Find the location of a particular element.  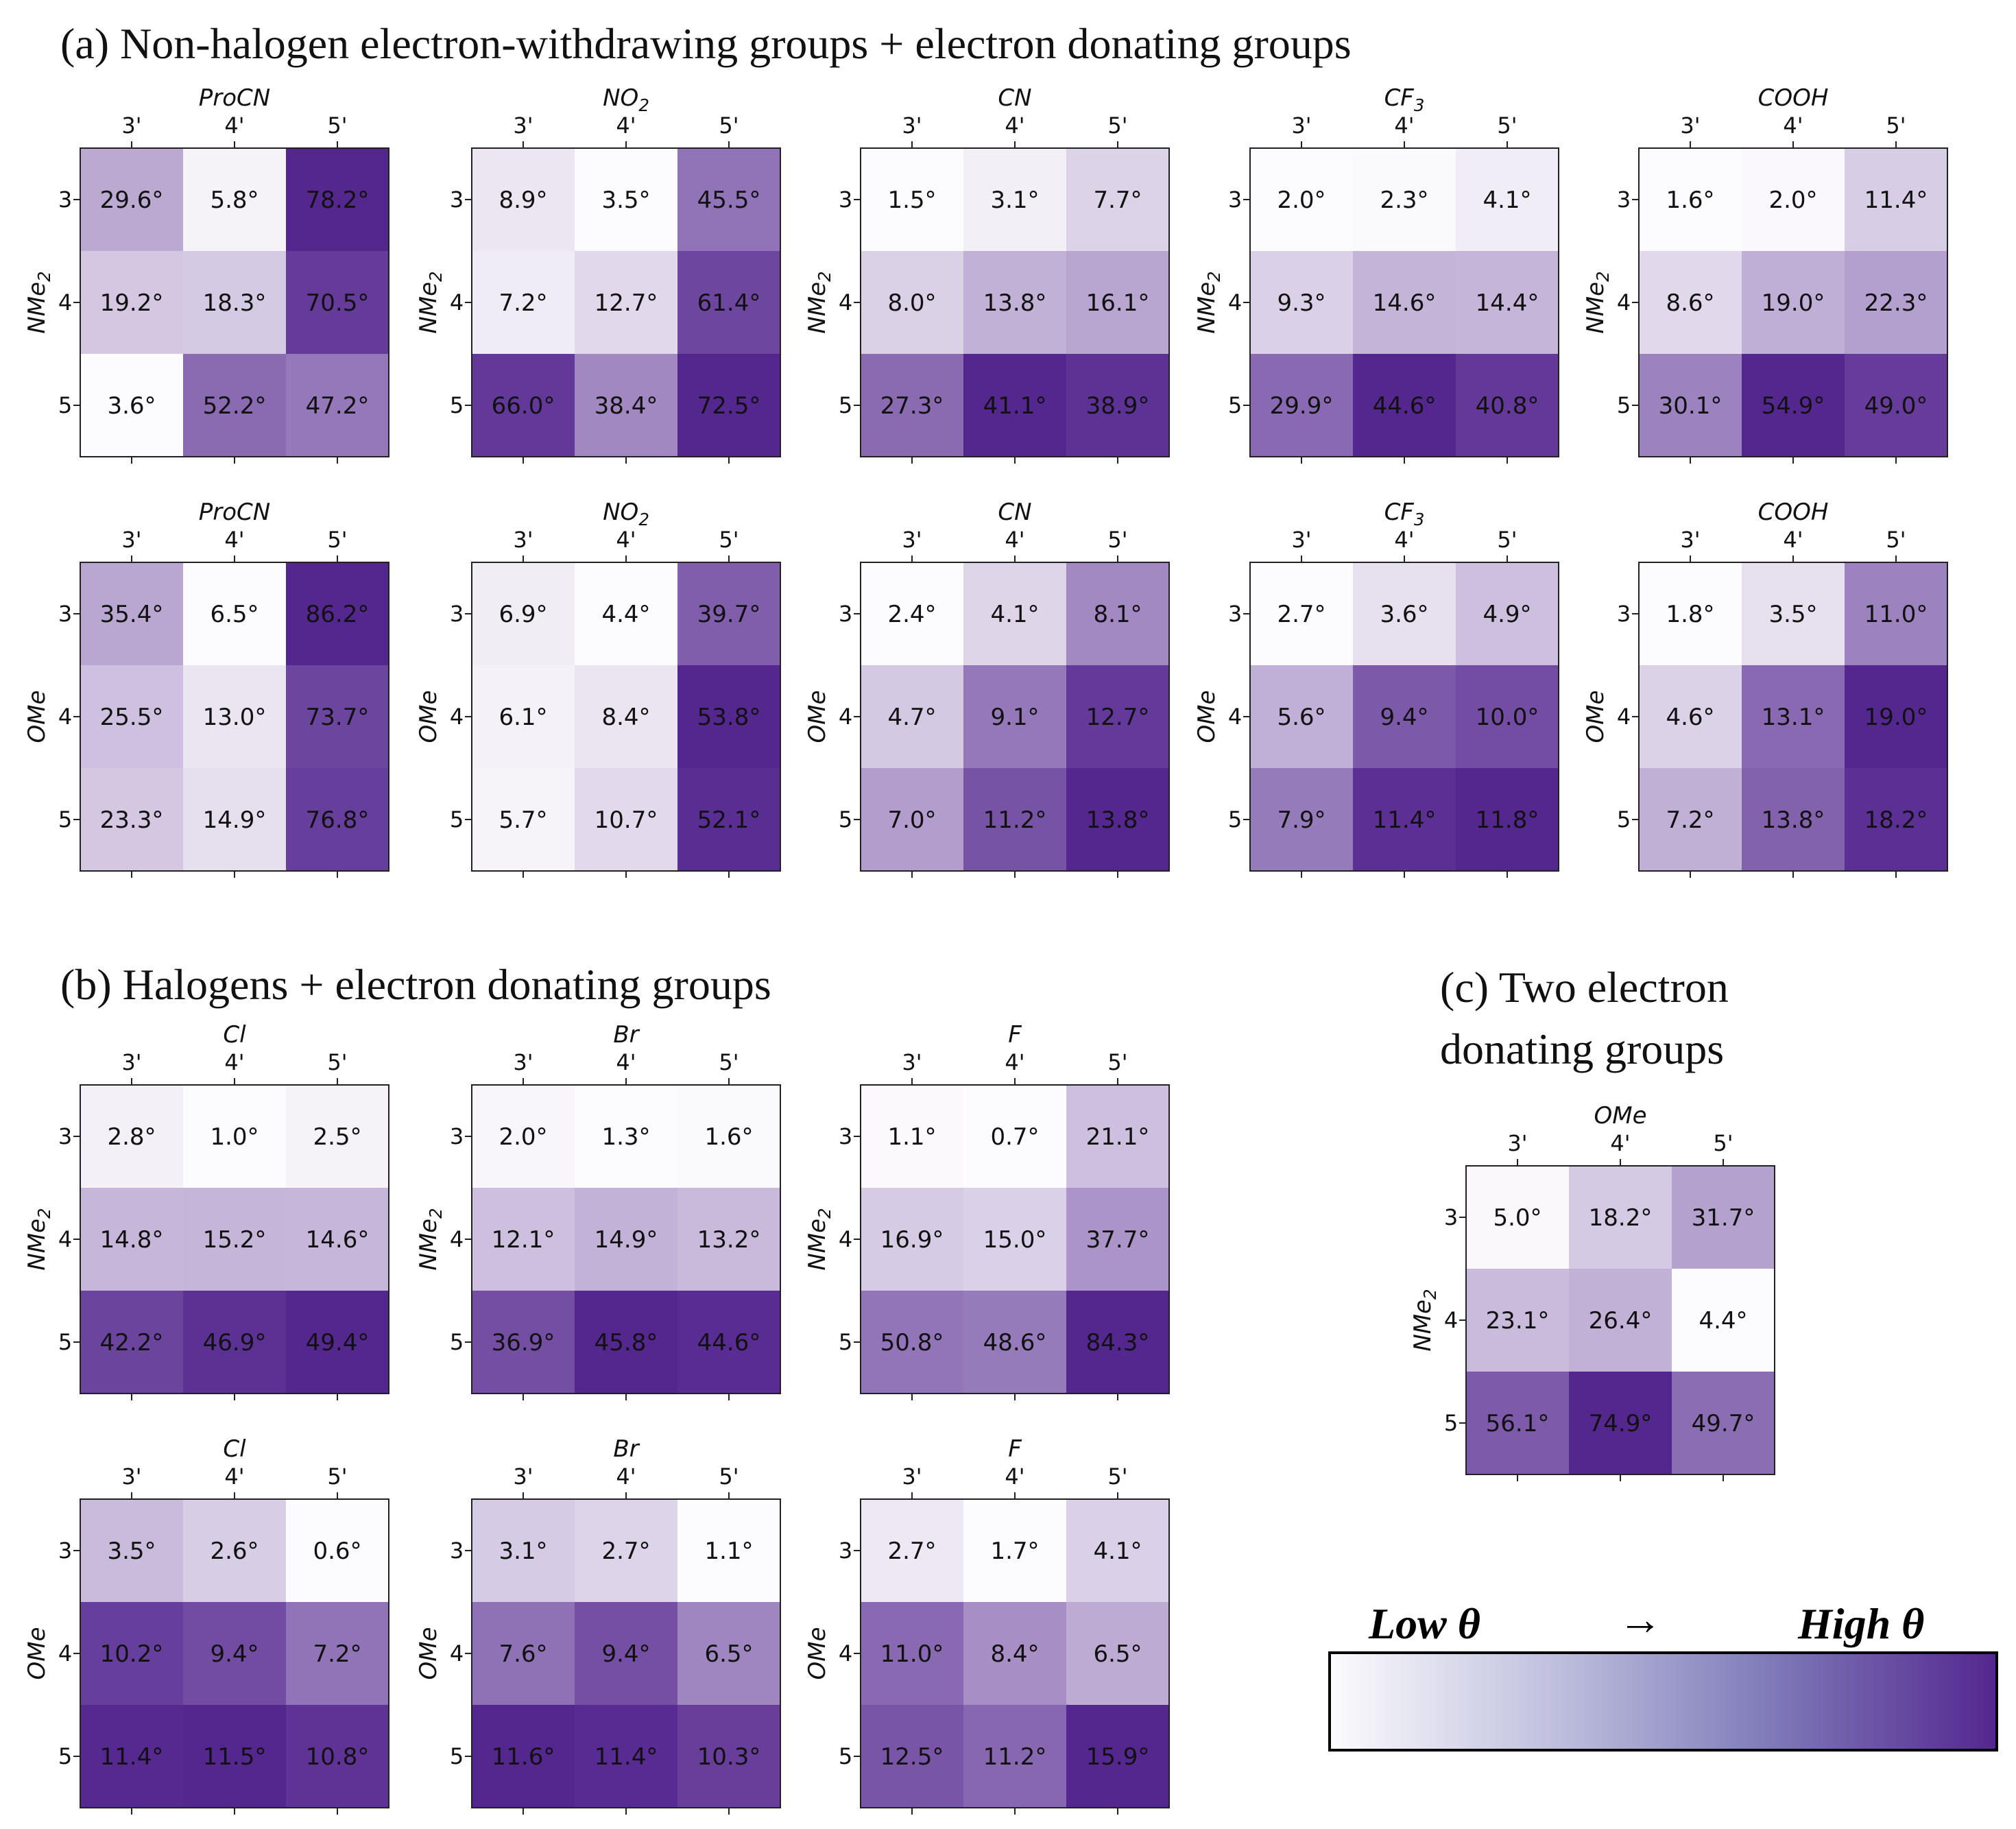

cell-value-label: 49.4° is located at coordinates (338, 1342).